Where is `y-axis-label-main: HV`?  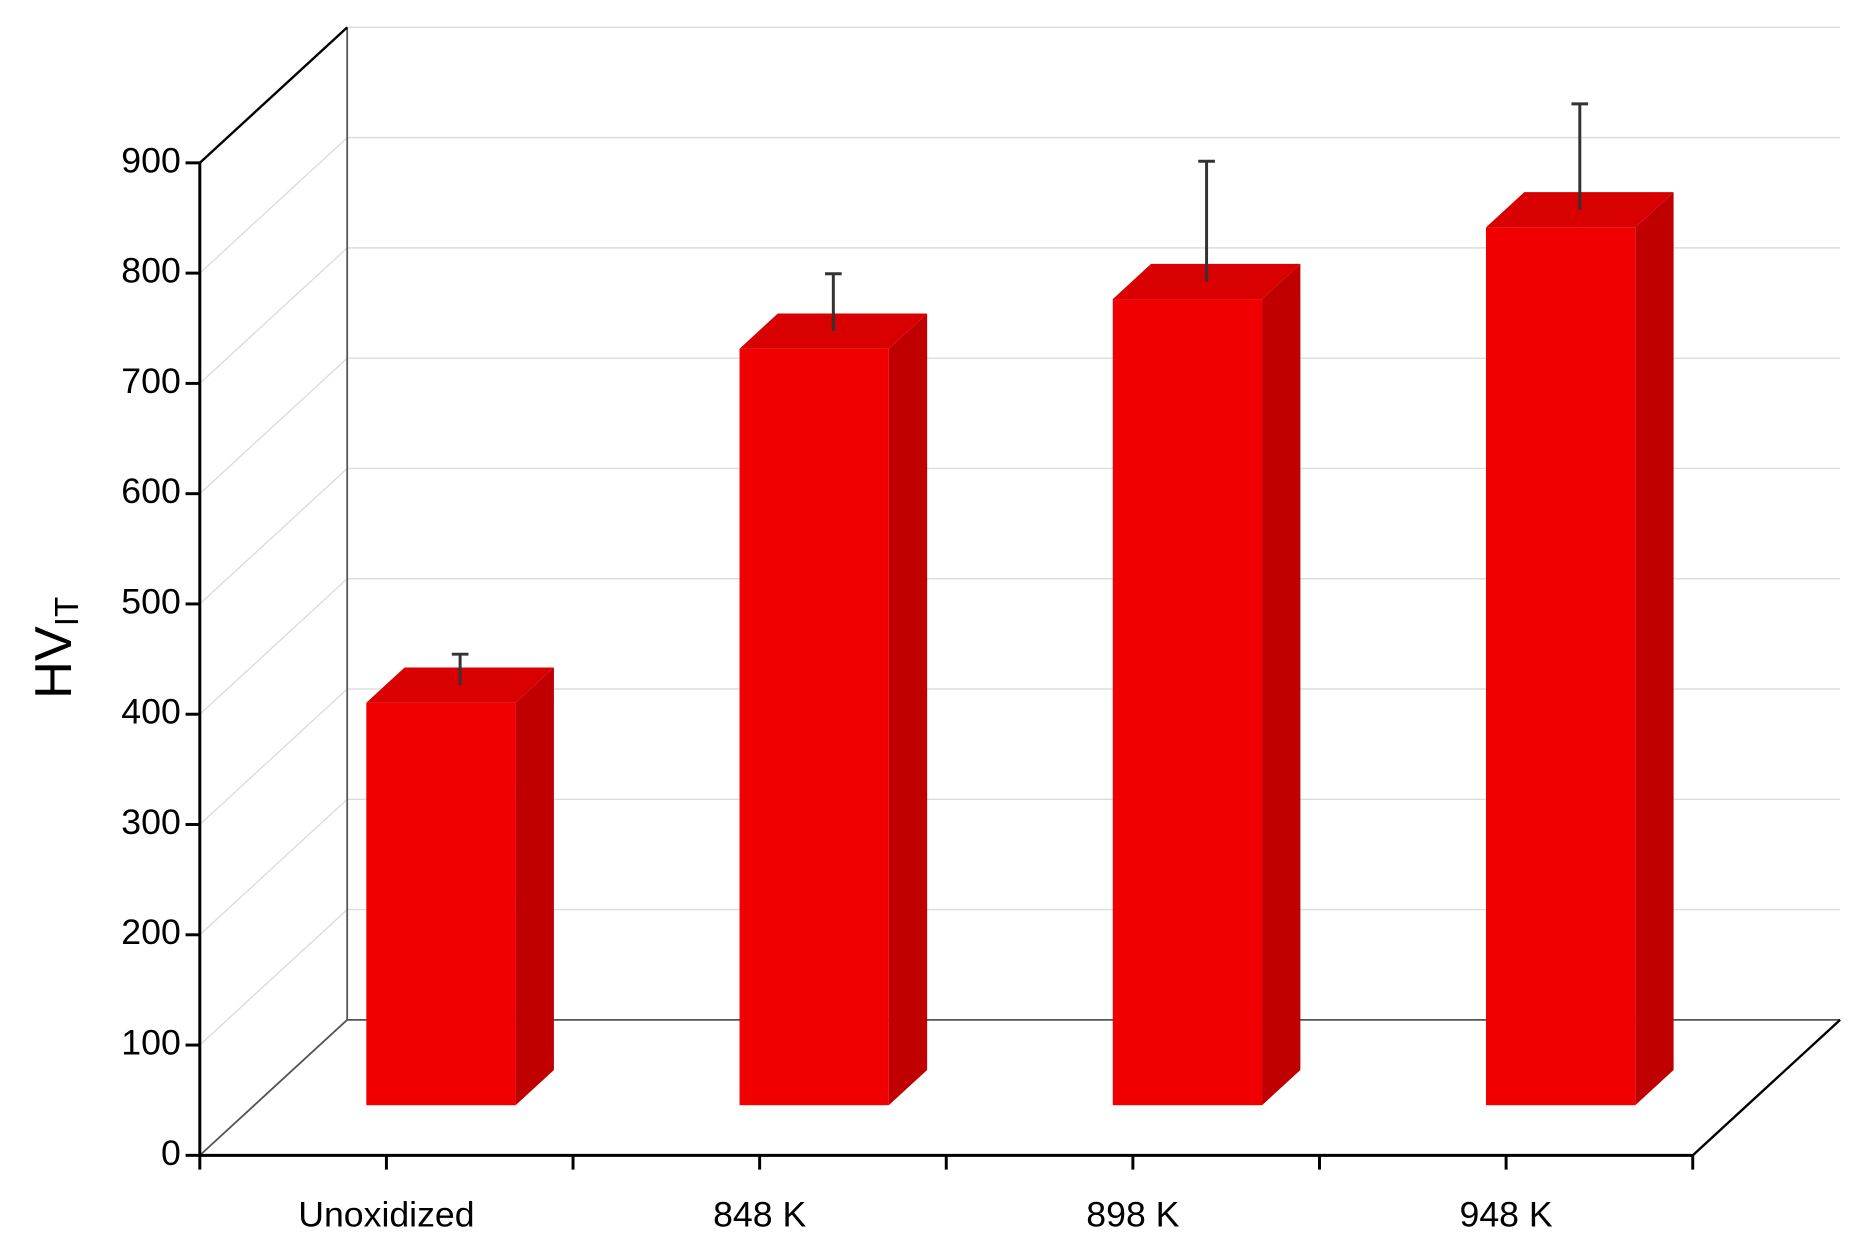
y-axis-label-main: HV is located at coordinates (54, 662).